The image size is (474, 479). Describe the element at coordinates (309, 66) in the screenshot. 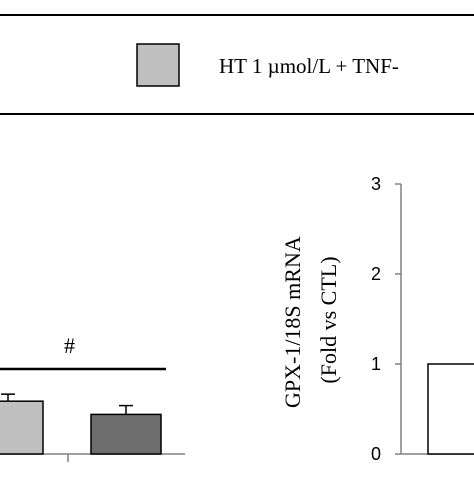

I see `legend-label: HT 1 µmol/L + TNF-` at that location.